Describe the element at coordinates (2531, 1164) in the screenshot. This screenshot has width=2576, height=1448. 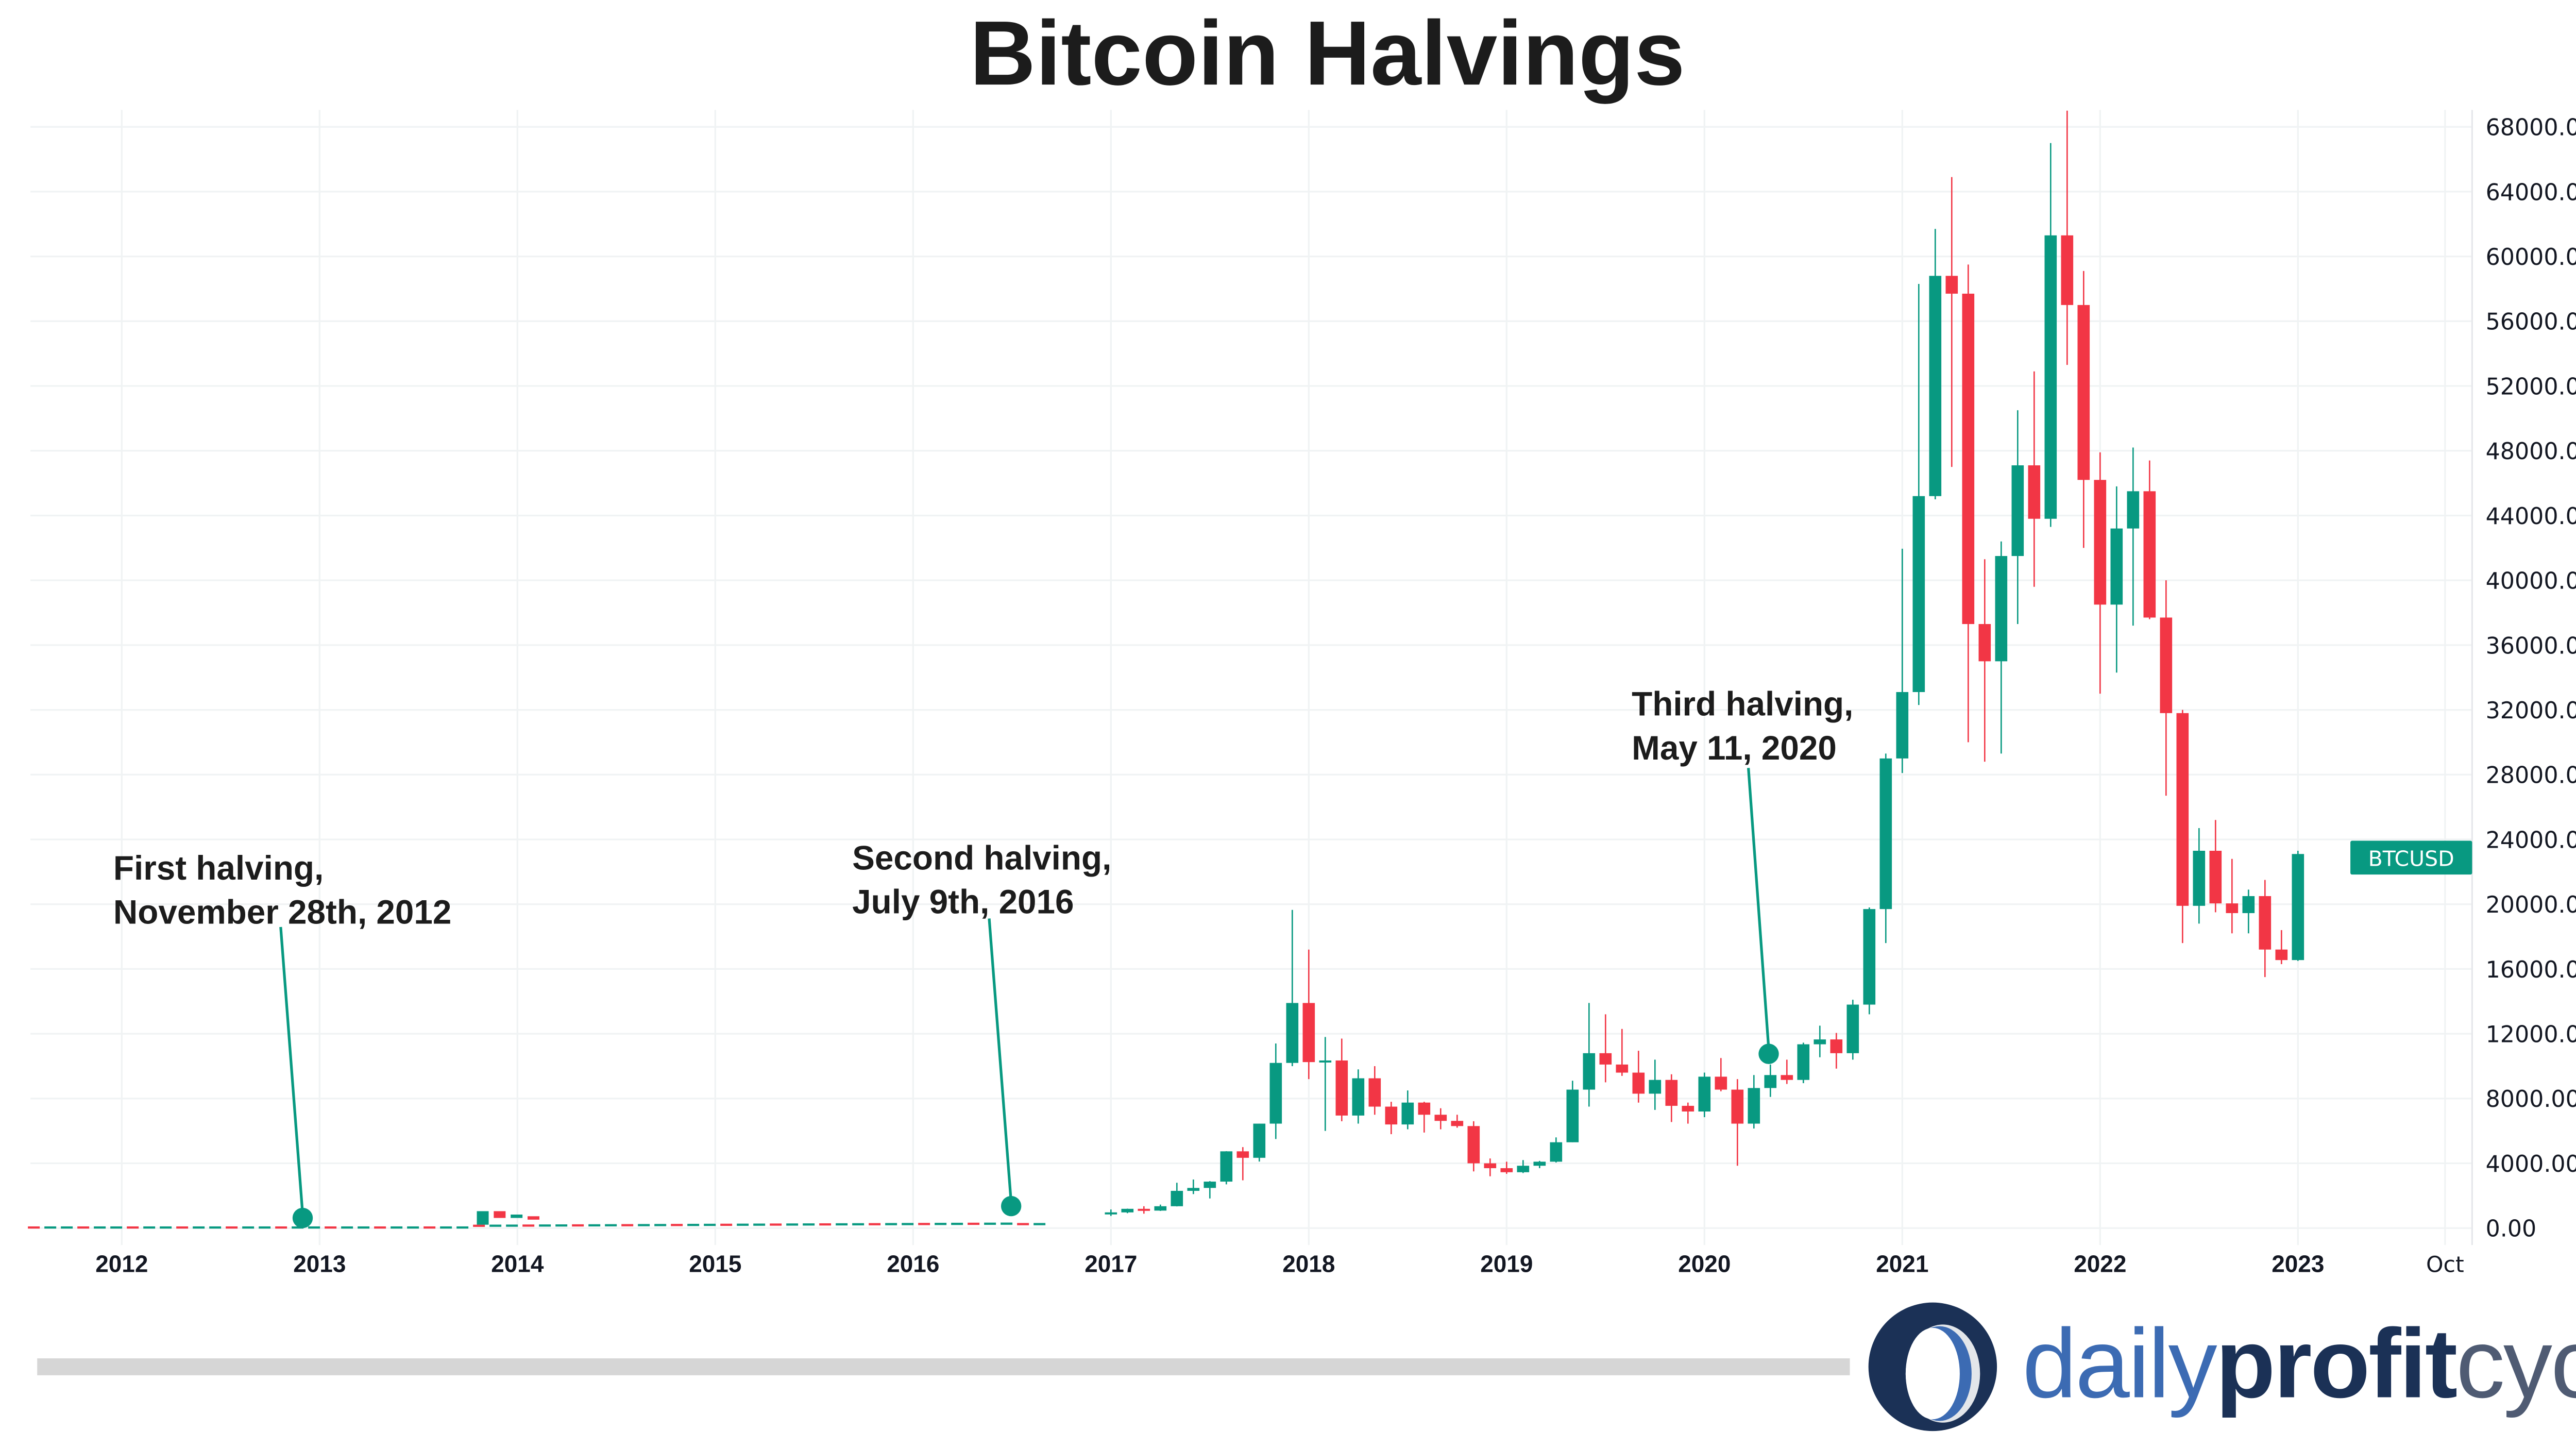
I see `price-tick-label: 4000.00` at that location.